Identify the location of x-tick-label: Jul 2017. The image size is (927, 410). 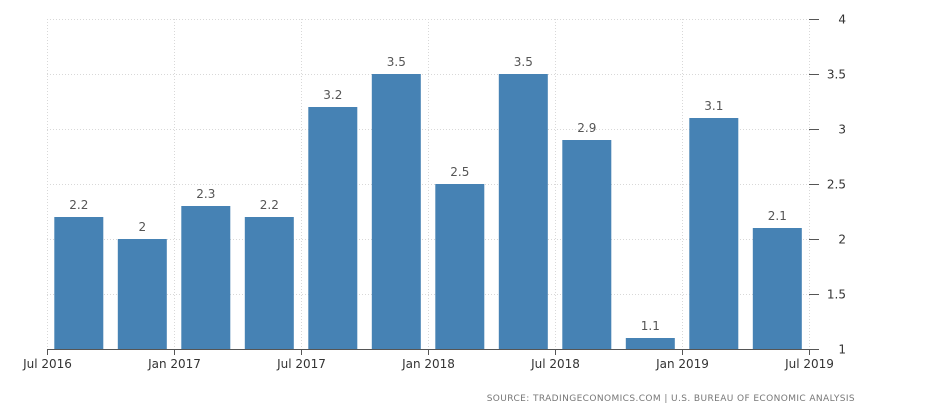
(301, 364).